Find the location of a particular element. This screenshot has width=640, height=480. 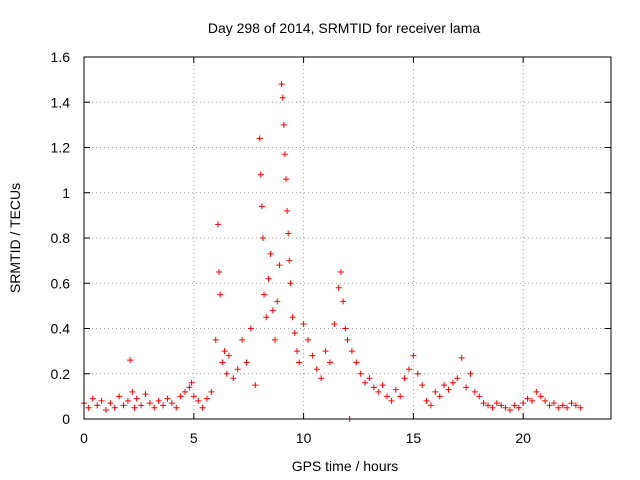

x-tick-label: 20 is located at coordinates (523, 438).